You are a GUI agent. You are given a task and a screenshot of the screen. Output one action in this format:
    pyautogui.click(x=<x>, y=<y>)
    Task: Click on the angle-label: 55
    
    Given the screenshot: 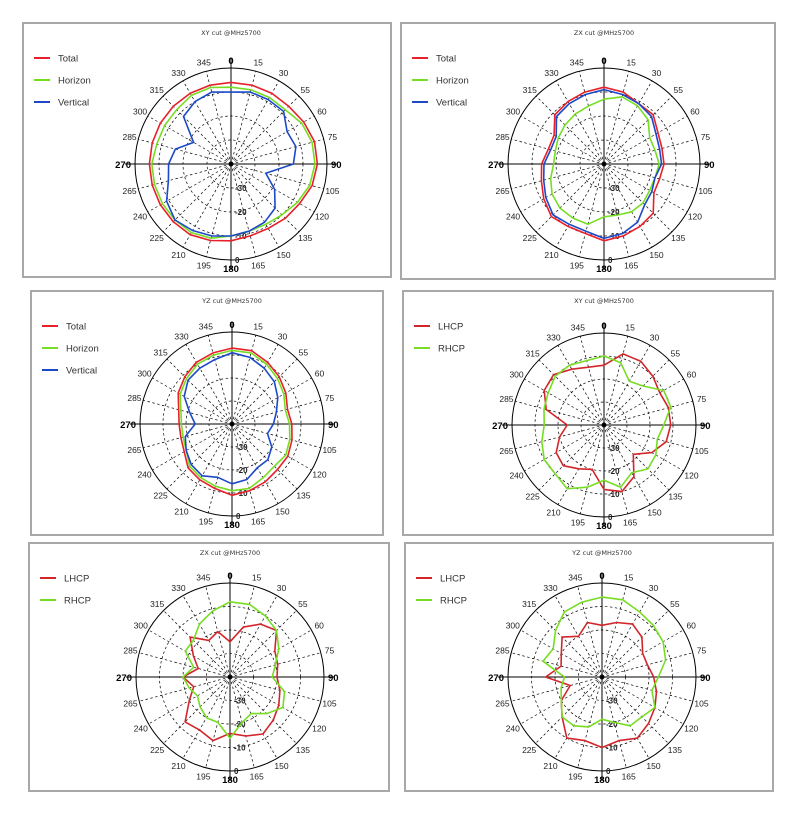 What is the action you would take?
    pyautogui.click(x=675, y=604)
    